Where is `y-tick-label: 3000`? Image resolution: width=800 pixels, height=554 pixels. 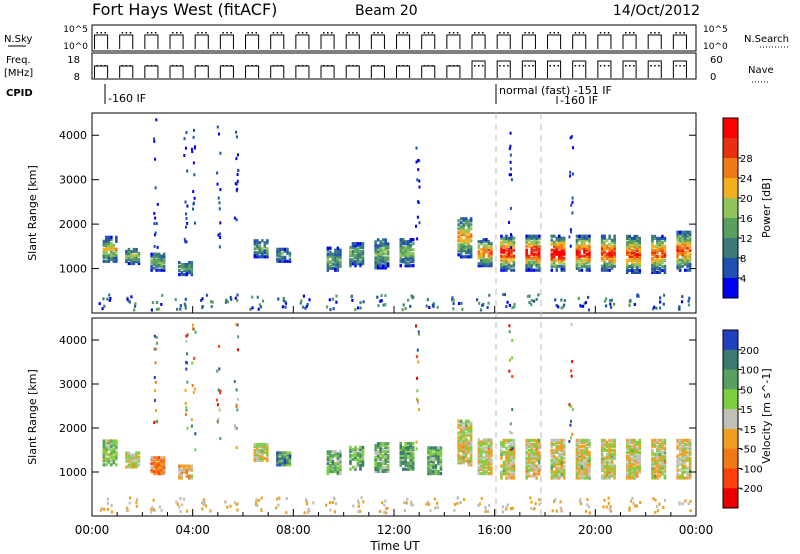
y-tick-label: 3000 is located at coordinates (73, 384).